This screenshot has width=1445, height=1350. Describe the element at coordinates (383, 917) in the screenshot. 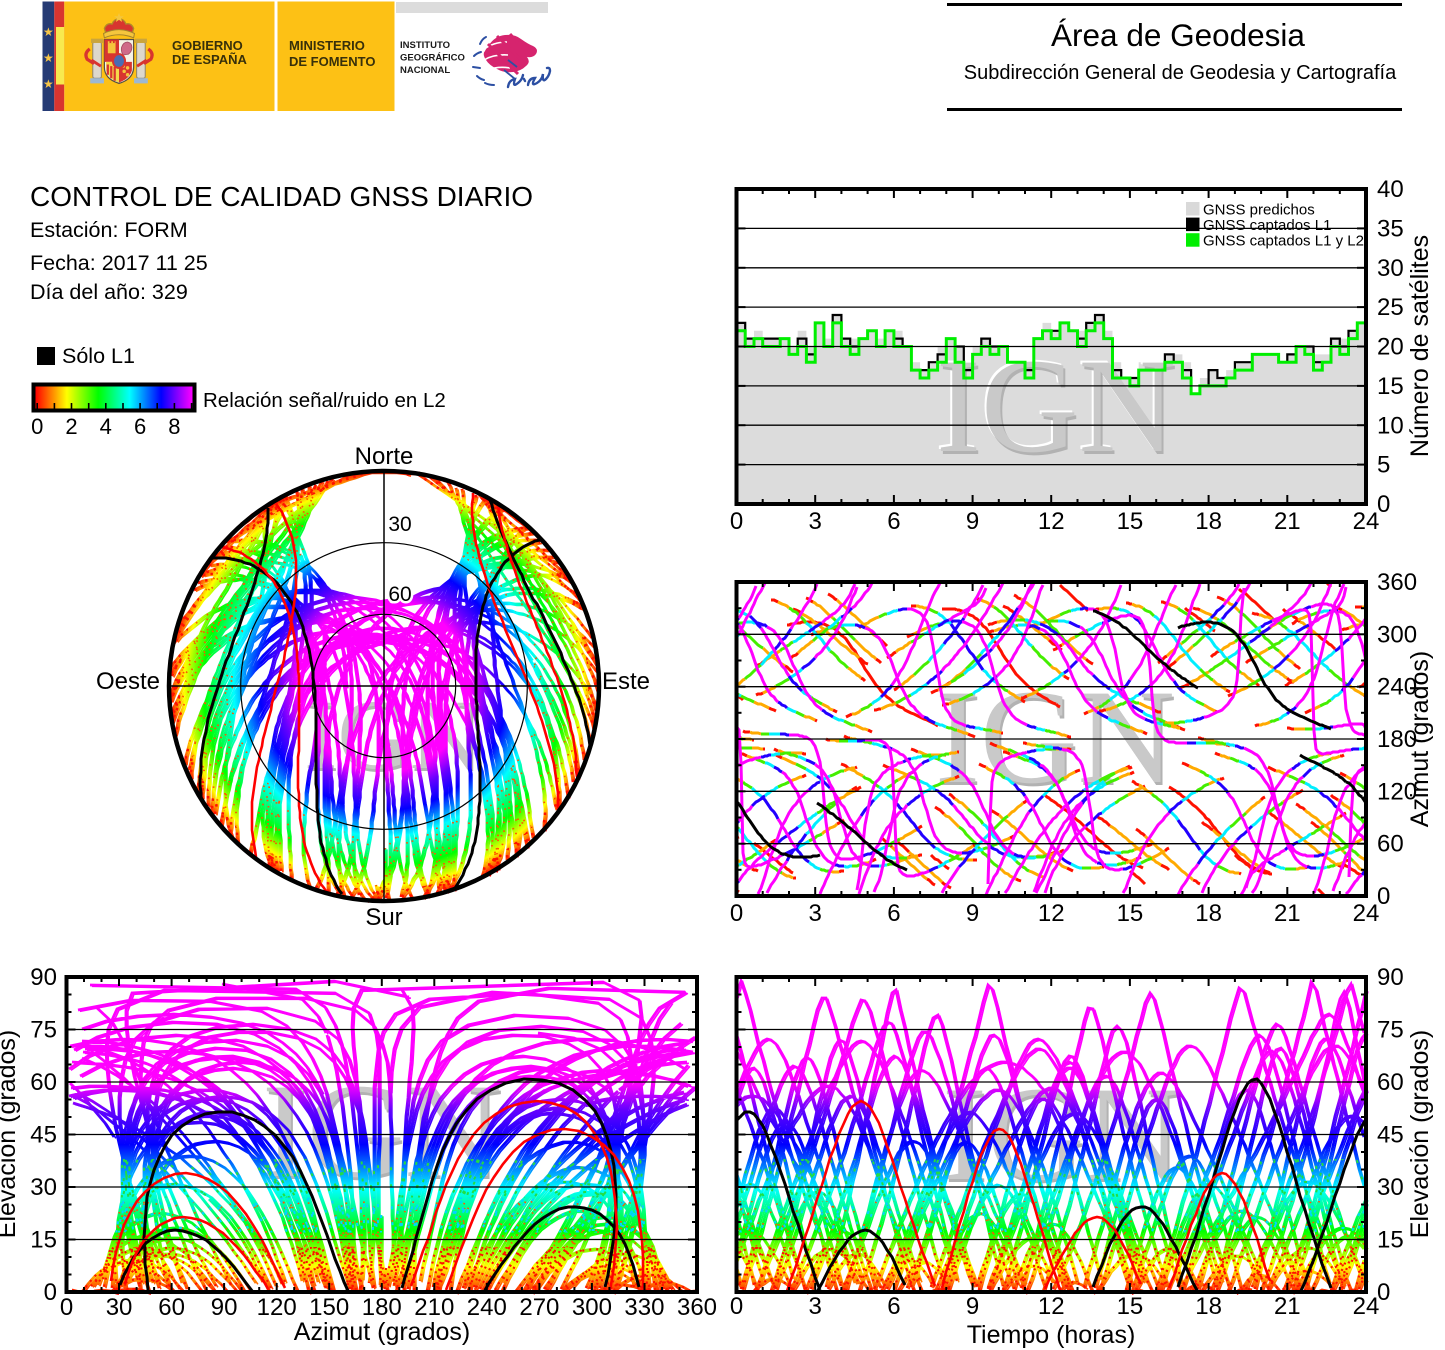

I see `svg-text: Sur` at that location.